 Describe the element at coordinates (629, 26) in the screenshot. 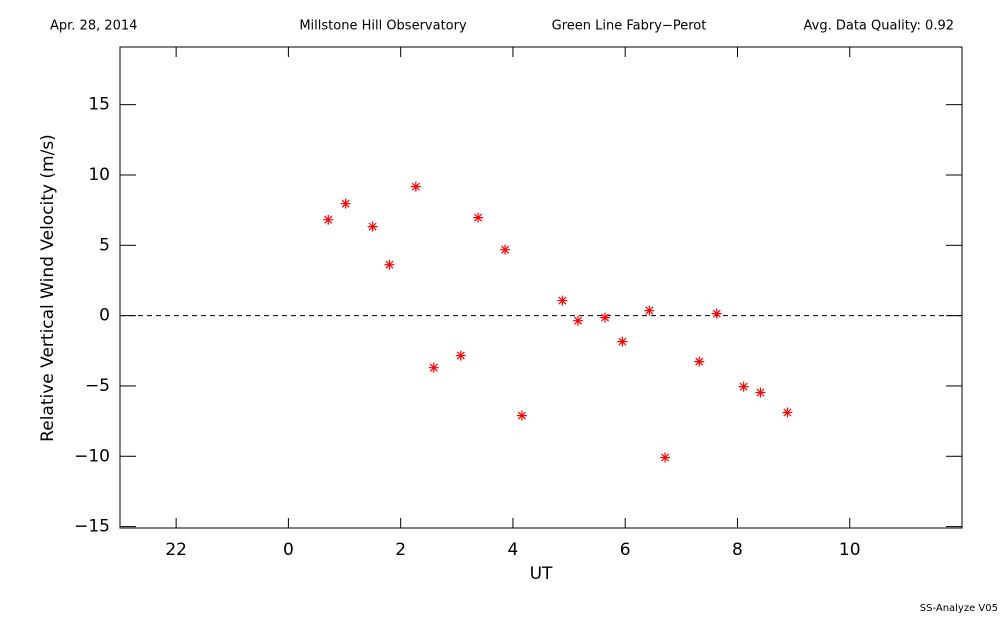

I see `header-instrument: Green Line Fabry−Perot` at that location.